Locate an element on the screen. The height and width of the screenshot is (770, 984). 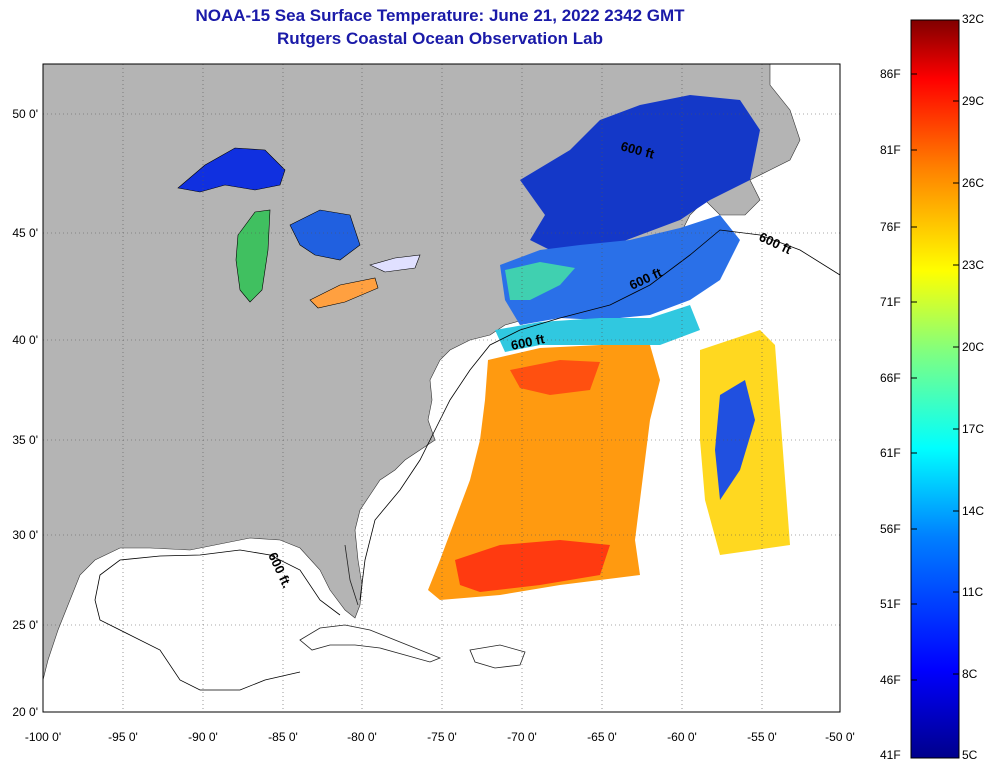
cb-c-26: 26C is located at coordinates (973, 183).